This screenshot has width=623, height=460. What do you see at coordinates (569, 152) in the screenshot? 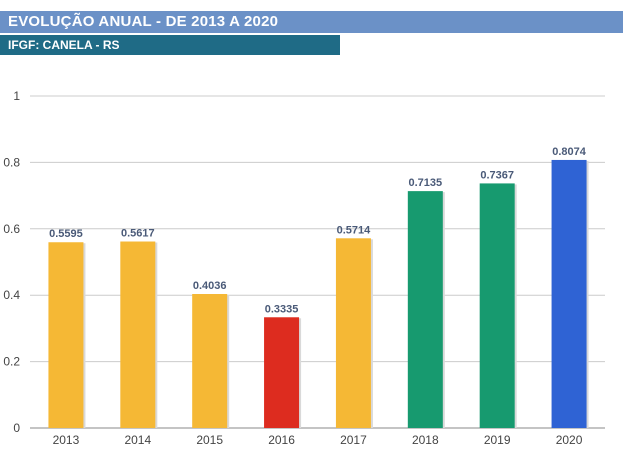
I see `data-label: 0.8074` at bounding box center [569, 152].